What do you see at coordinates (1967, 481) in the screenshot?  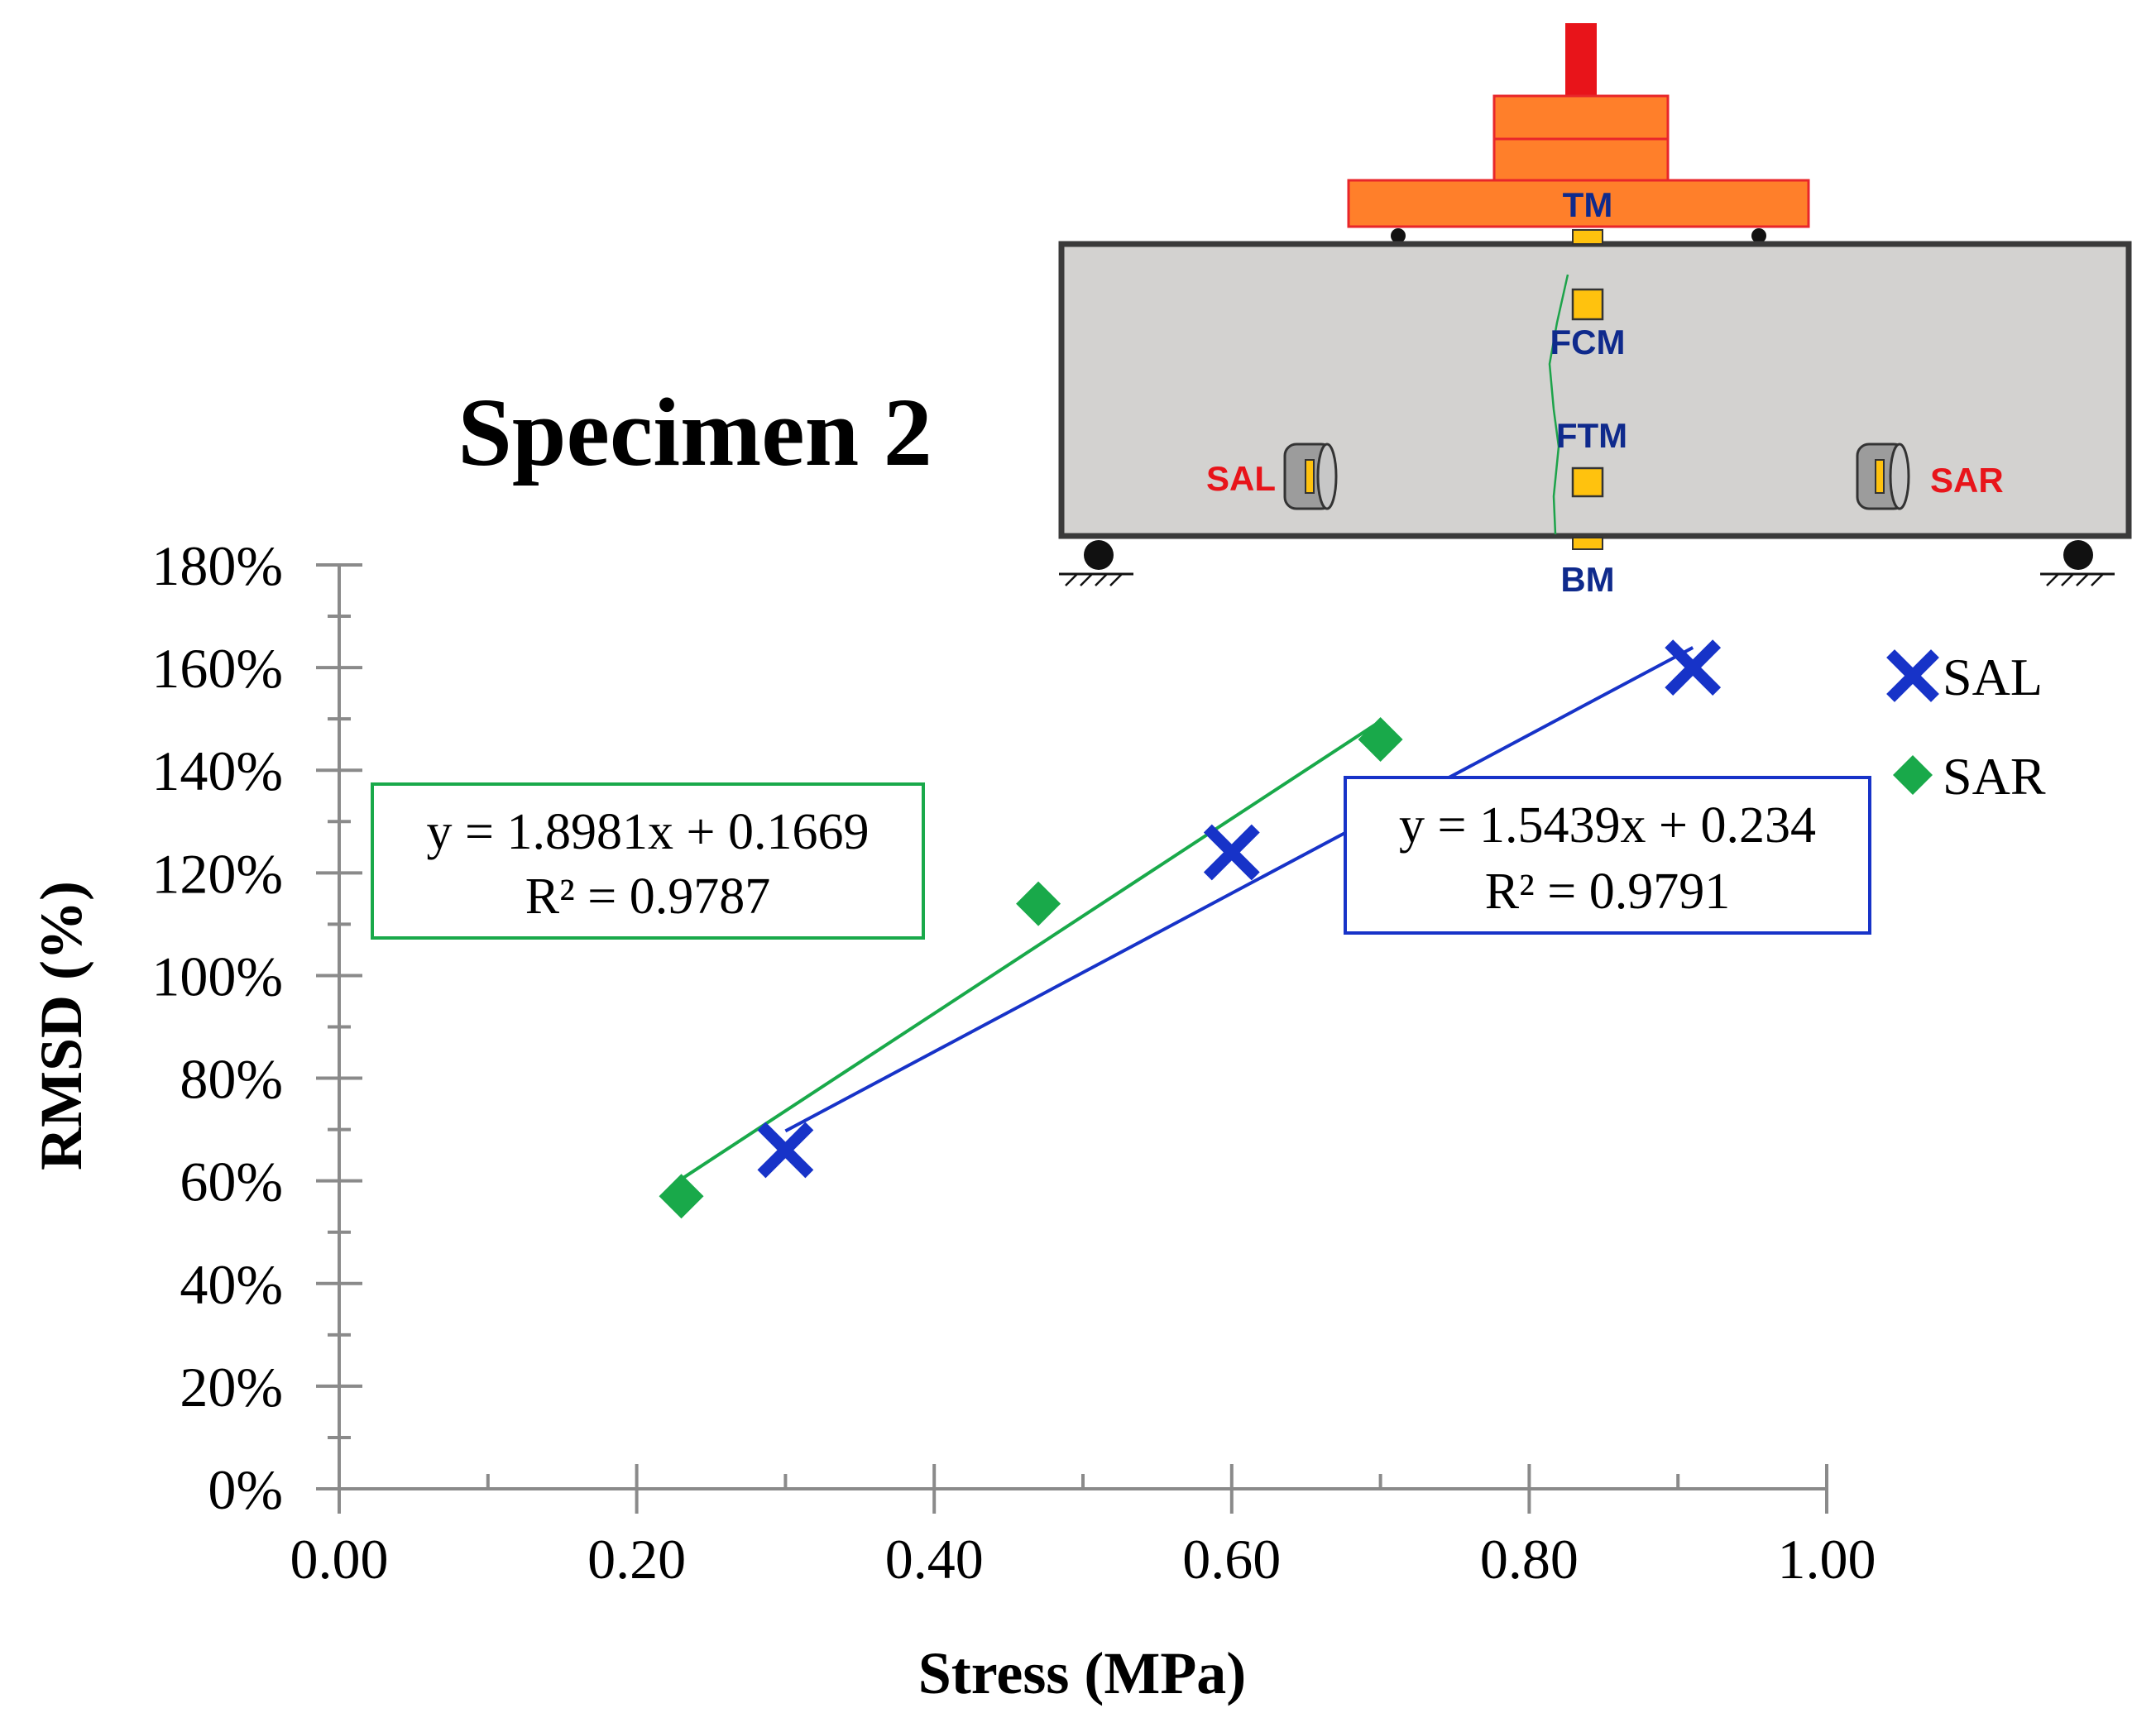 I see `label-sar: SAR` at bounding box center [1967, 481].